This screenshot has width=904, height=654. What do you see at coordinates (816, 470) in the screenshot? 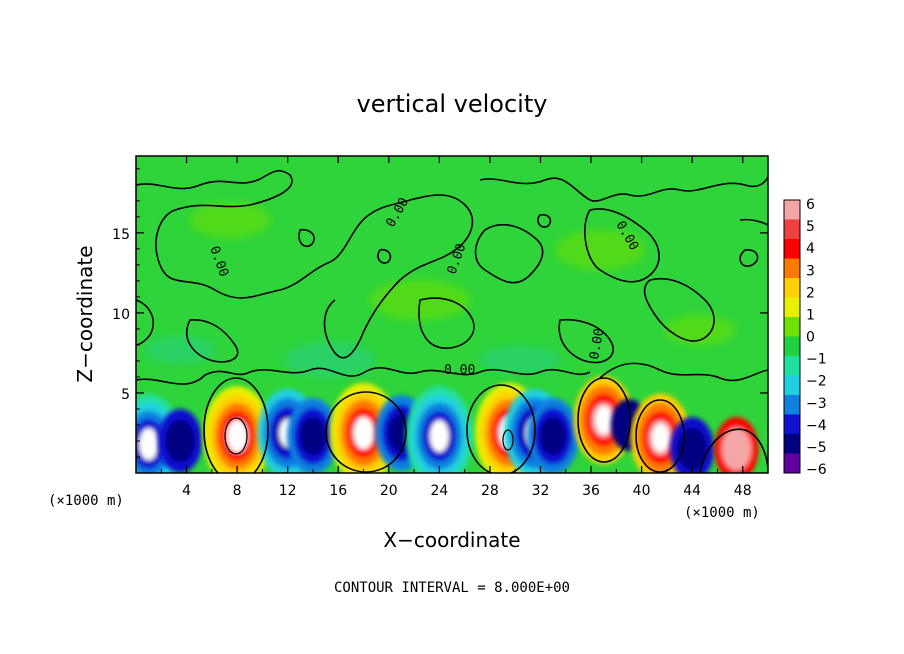
I see `colorbar-tick-label: −6` at bounding box center [816, 470].